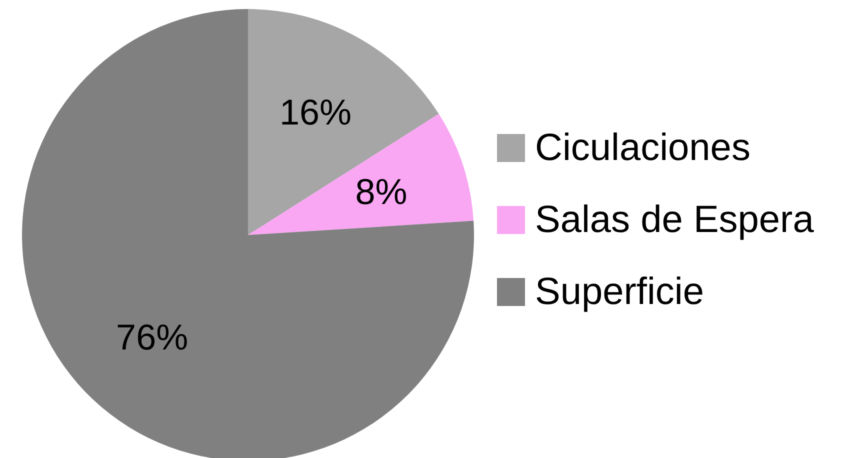 The image size is (842, 458). What do you see at coordinates (381, 191) in the screenshot?
I see `data-label: 8%` at bounding box center [381, 191].